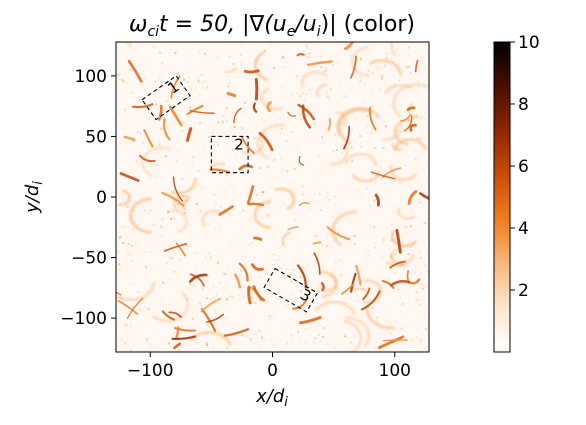 The width and height of the screenshot is (586, 425). I want to click on x-axis-ticks: −100 0 100, so click(269, 366).